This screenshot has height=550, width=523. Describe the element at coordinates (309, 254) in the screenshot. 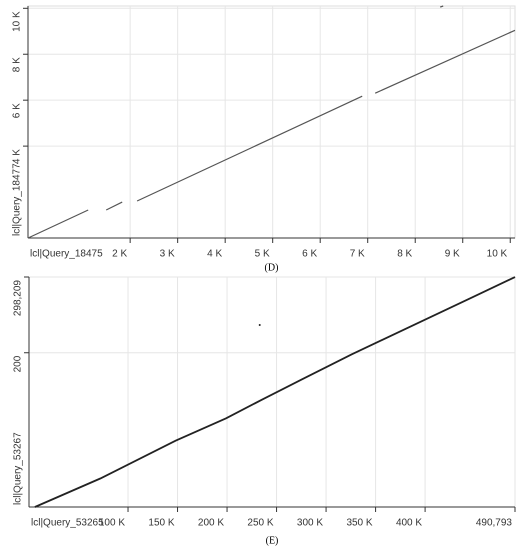

I see `x-tick-label: 6 K` at that location.